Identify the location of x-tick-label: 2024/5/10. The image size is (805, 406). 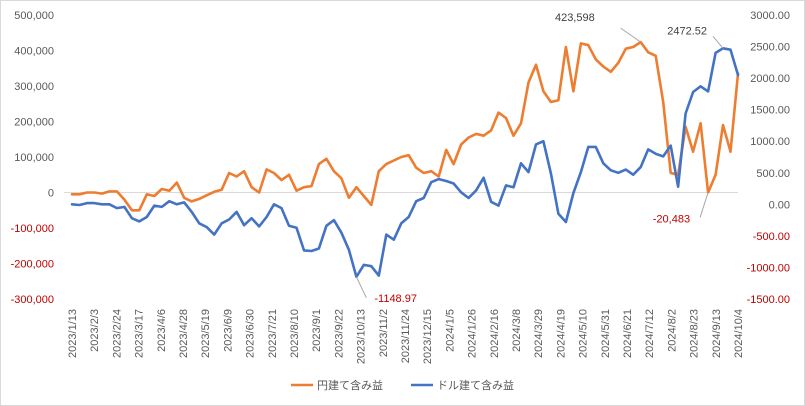
(584, 333).